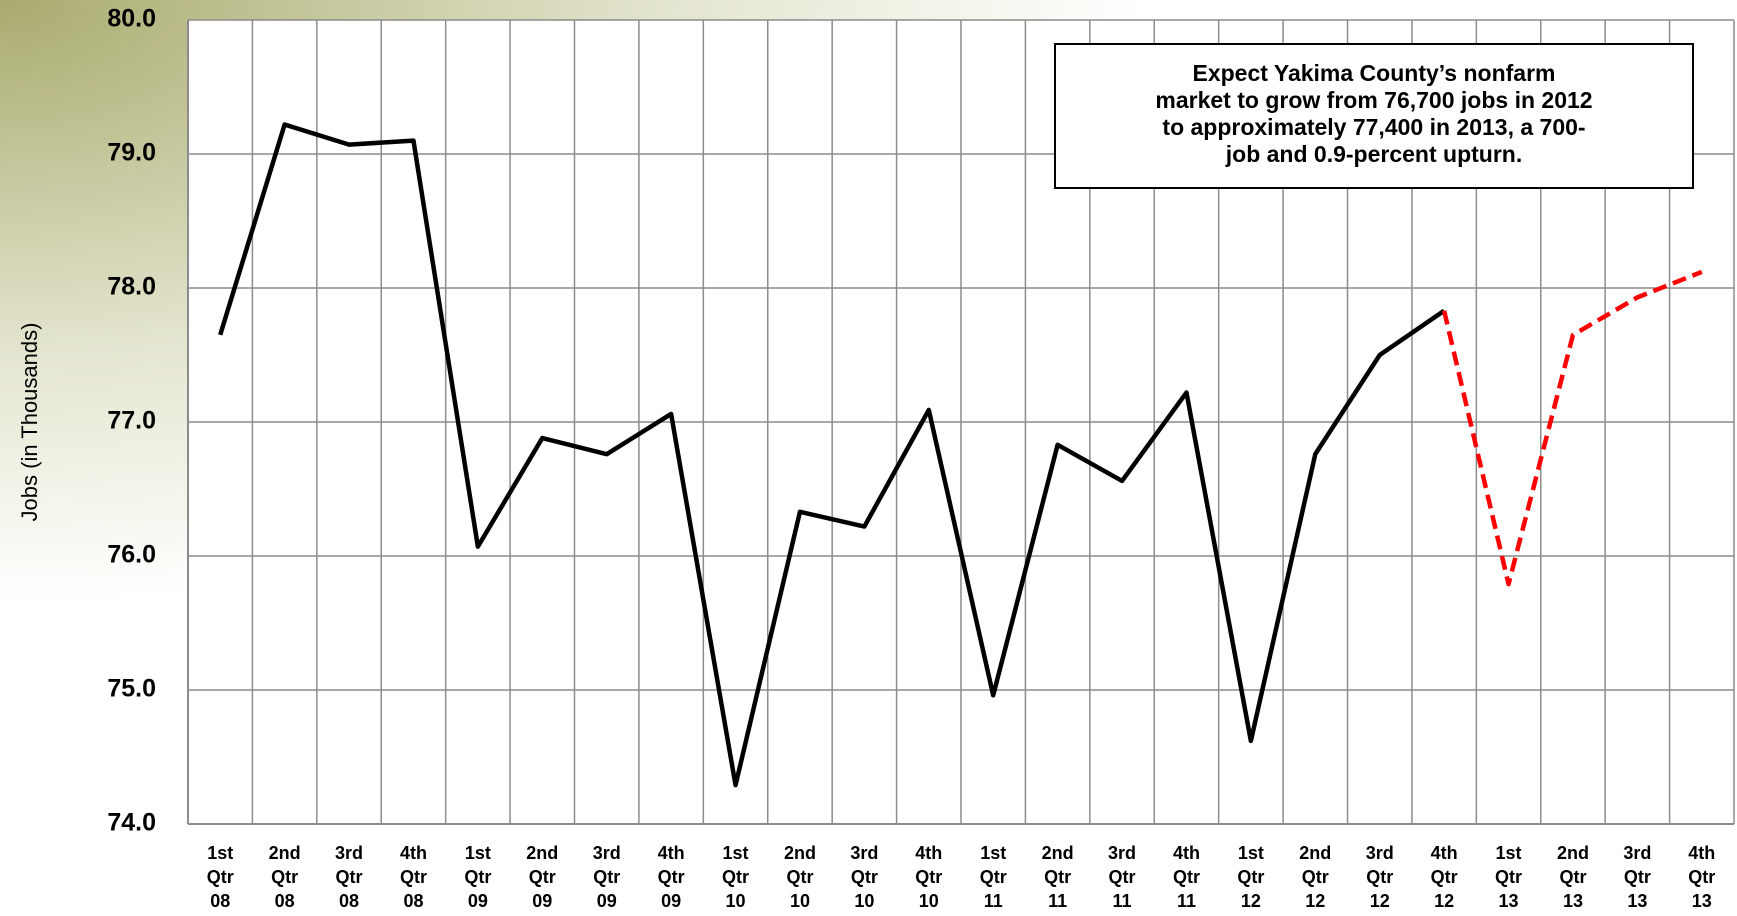 The image size is (1737, 916). I want to click on annotation-line: market to grow from 76,700 jobs in 2012, so click(1373, 100).